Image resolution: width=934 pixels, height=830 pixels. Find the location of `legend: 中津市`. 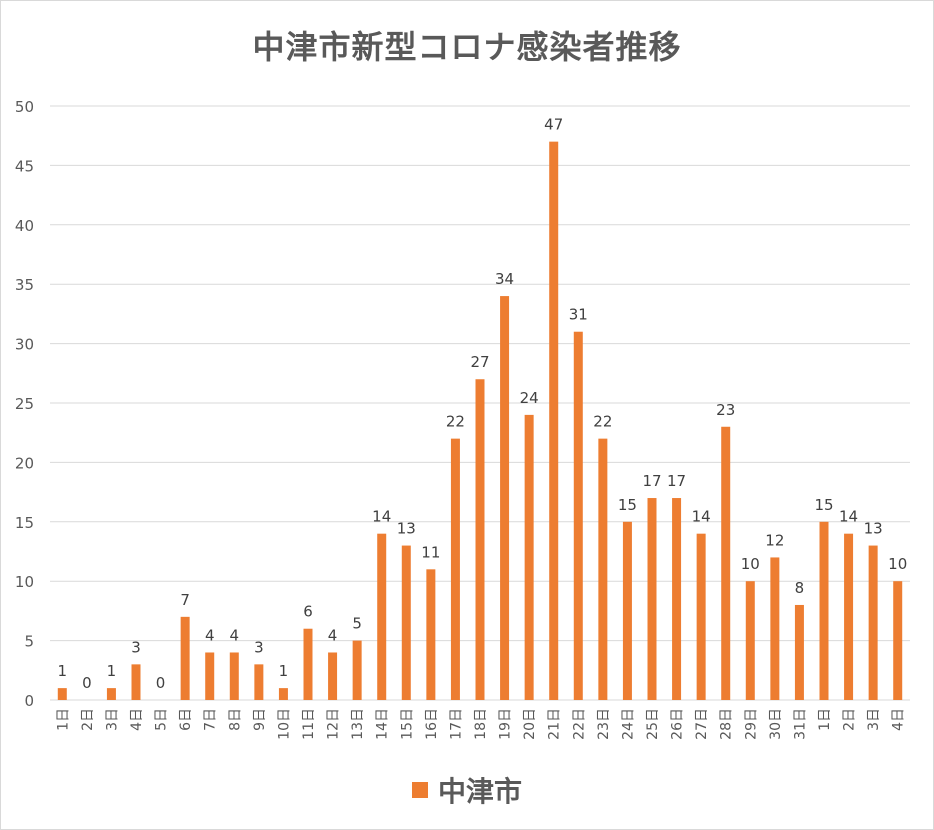

legend: 中津市 is located at coordinates (467, 790).